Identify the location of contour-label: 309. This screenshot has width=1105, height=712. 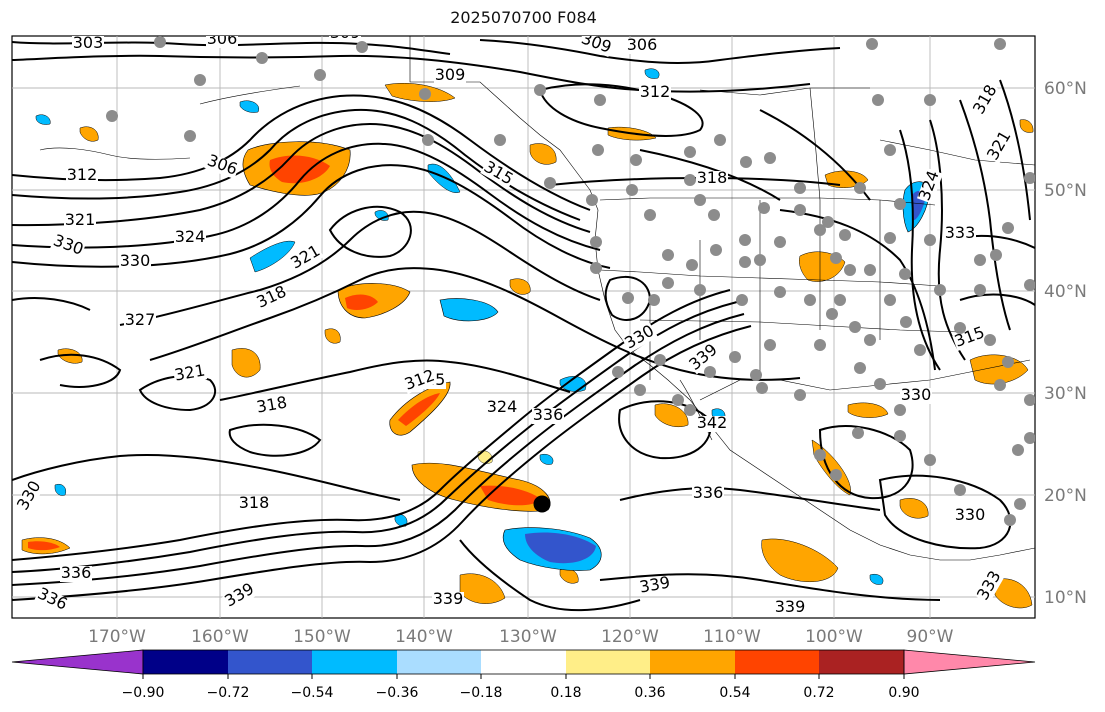
(450, 74).